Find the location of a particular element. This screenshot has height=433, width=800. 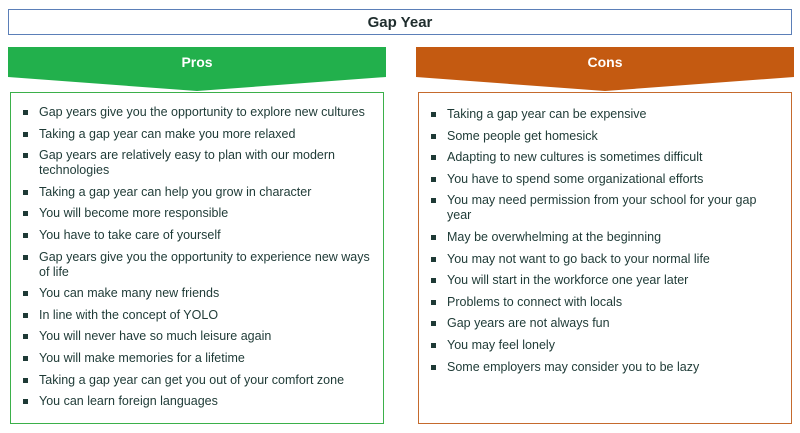

pros-item-text: You will make memories for a lifetime is located at coordinates (142, 357).